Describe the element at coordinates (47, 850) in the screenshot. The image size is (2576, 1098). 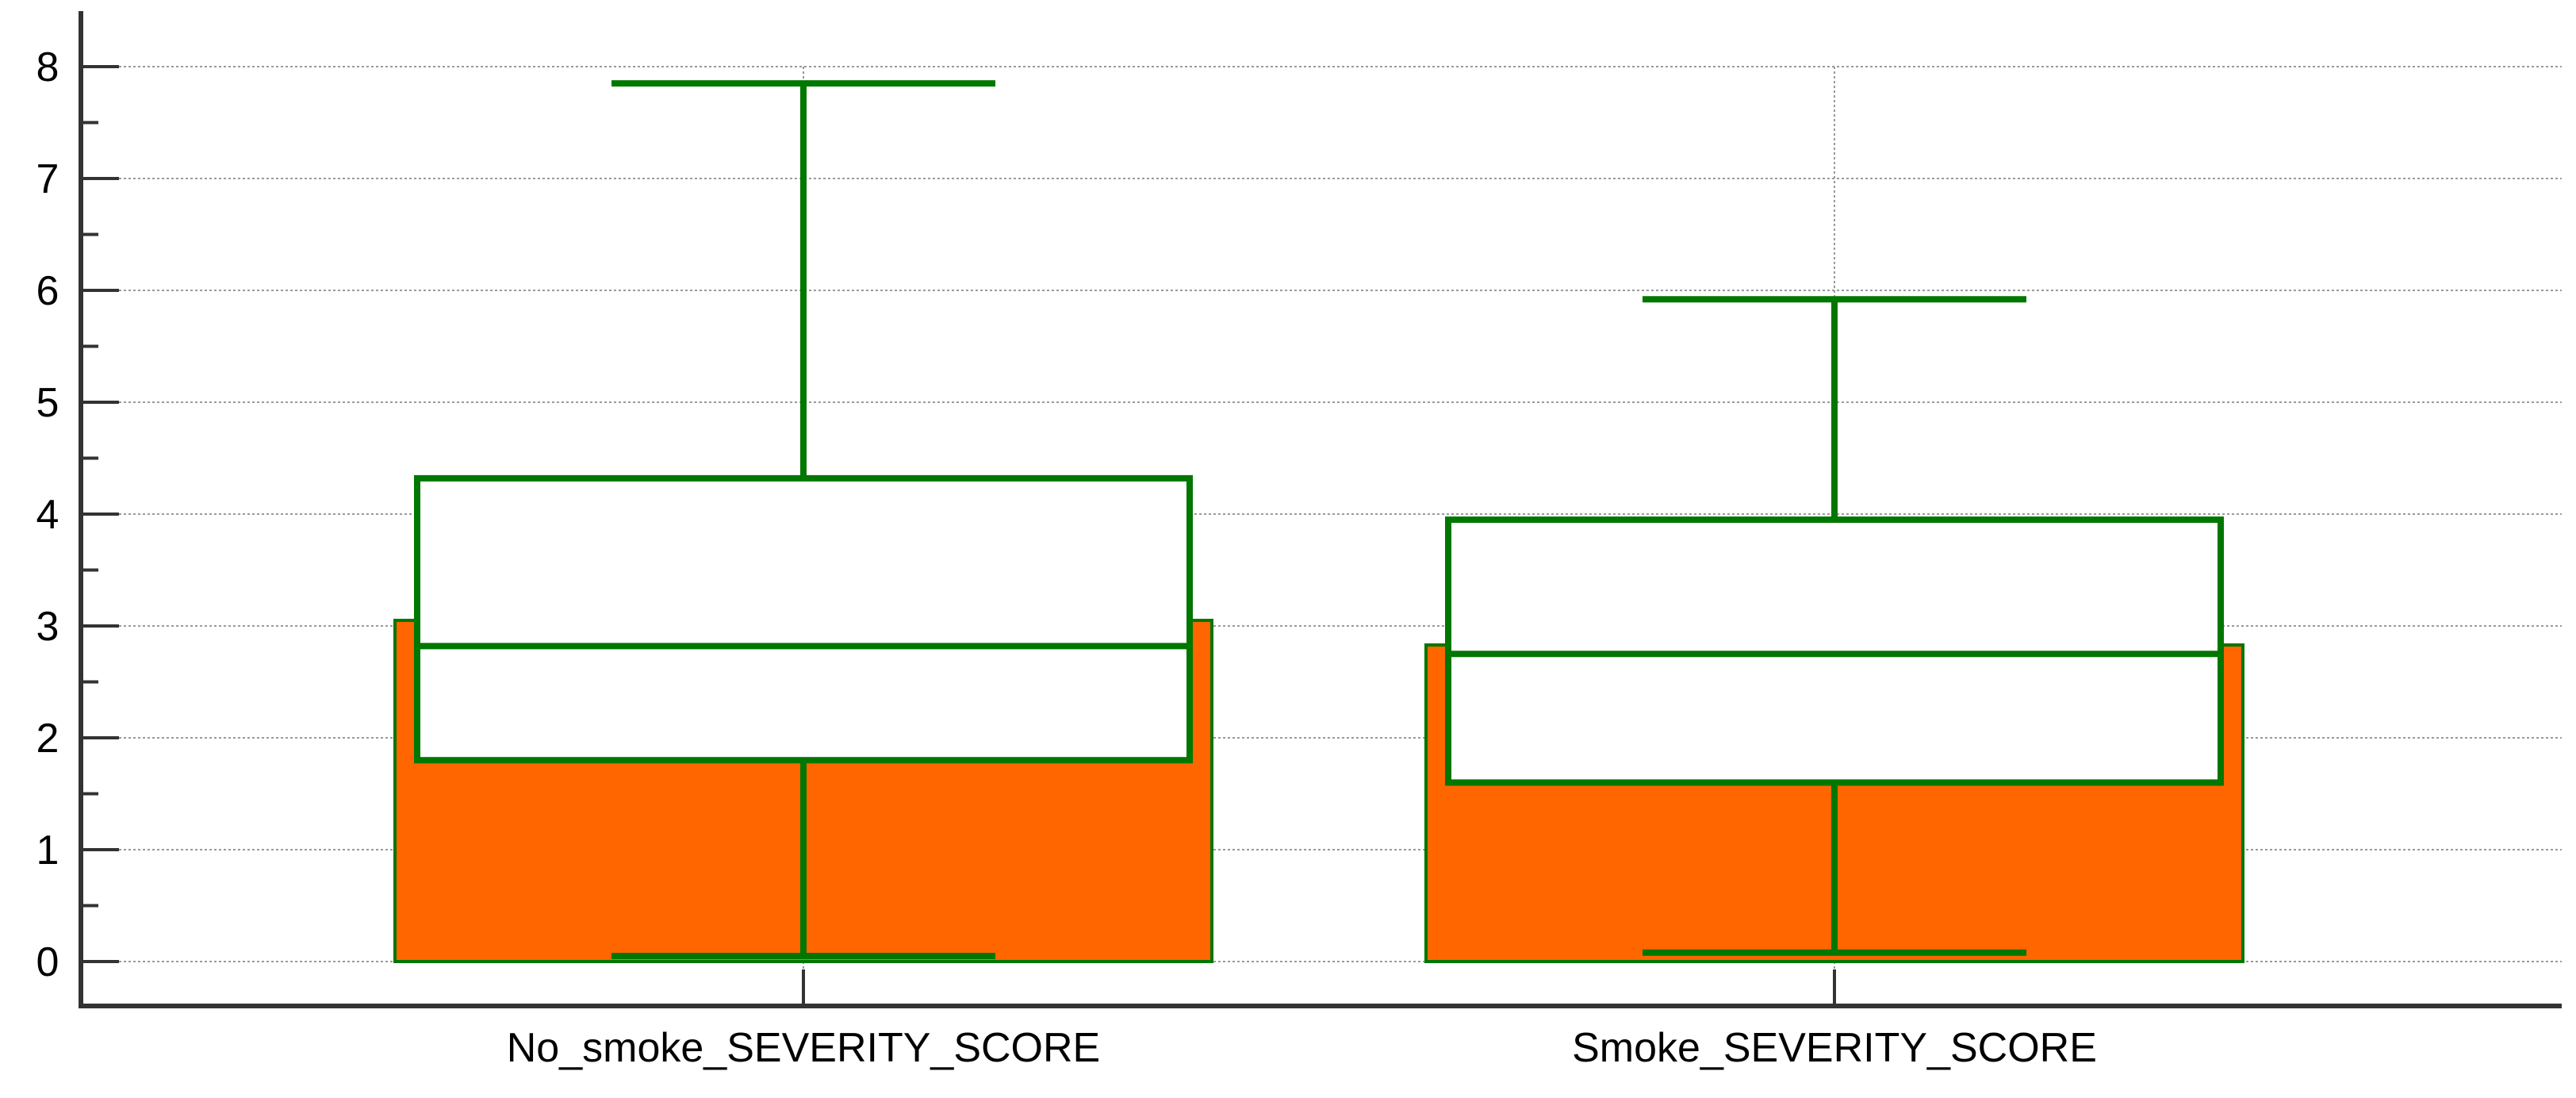
I see `y-tick-label: 1` at that location.